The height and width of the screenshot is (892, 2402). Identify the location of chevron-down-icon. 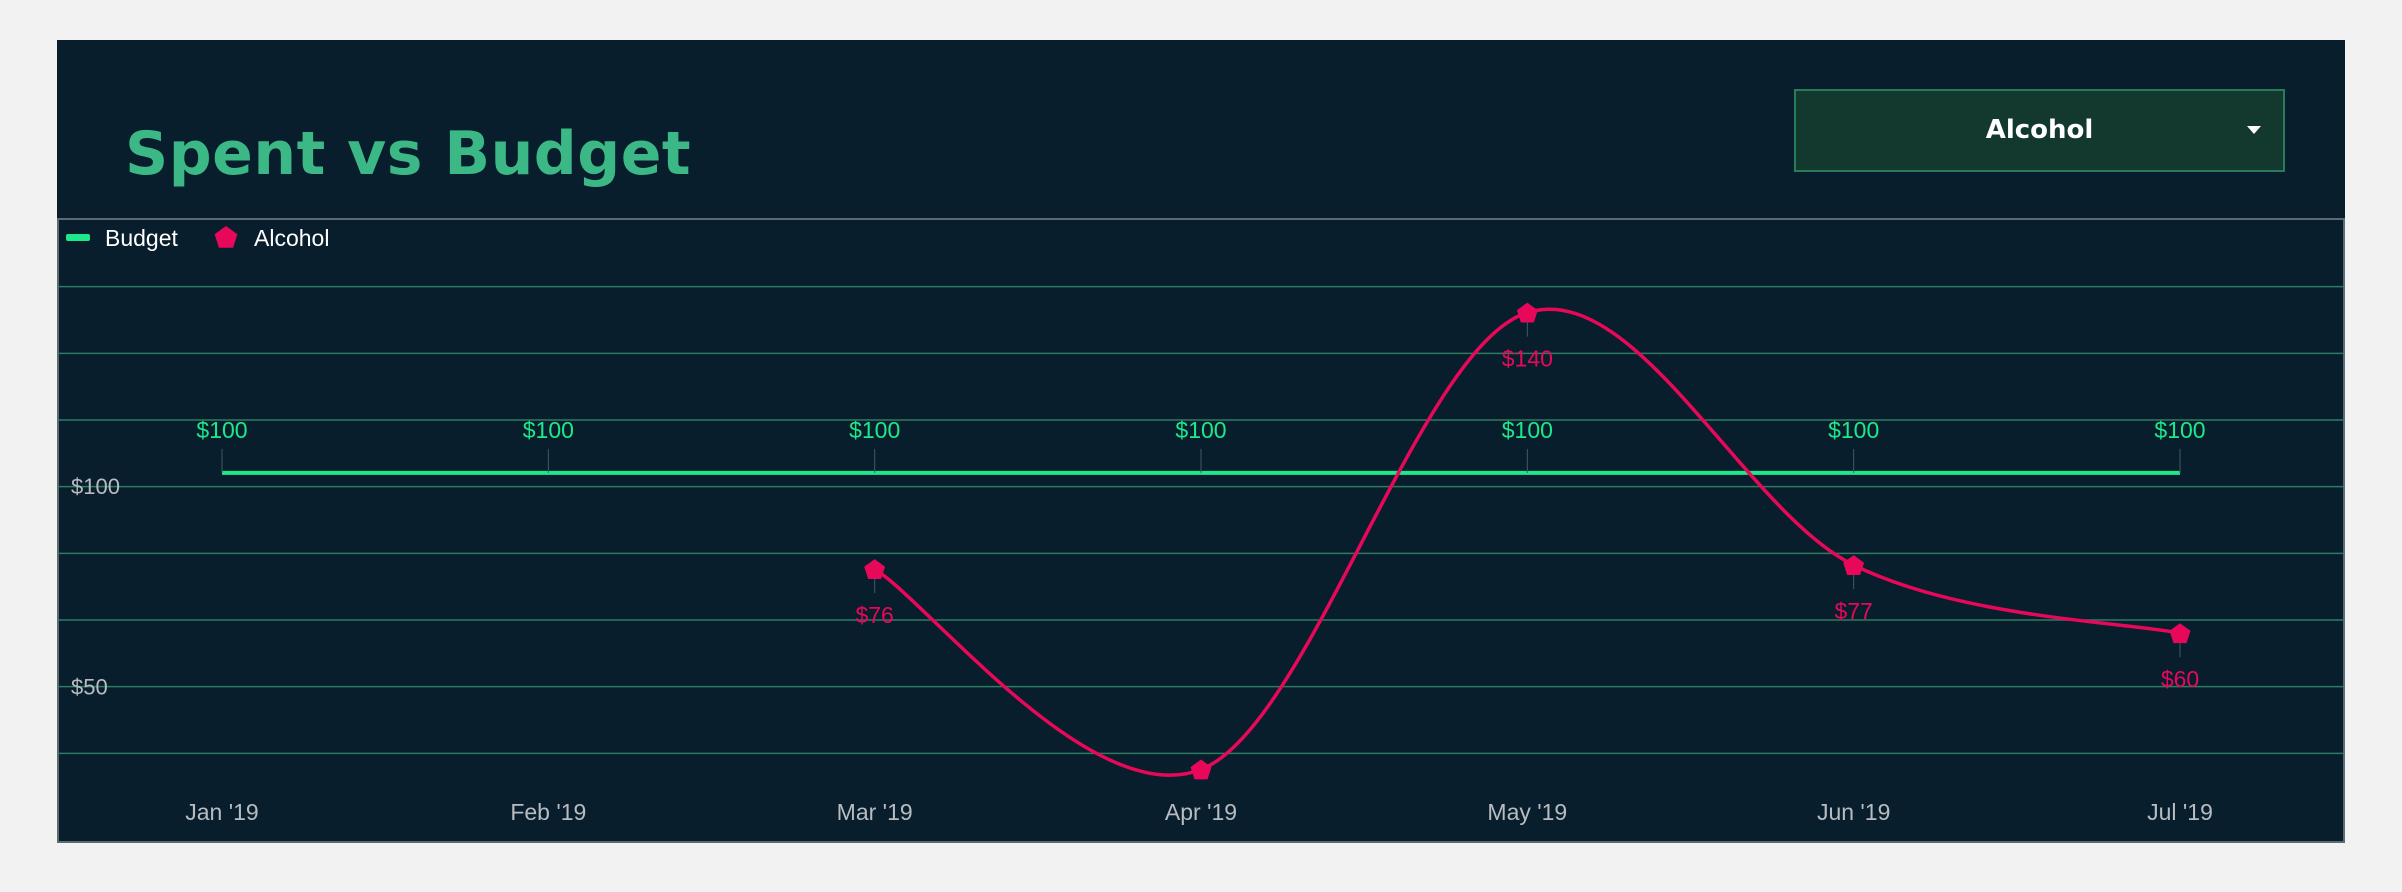
(2254, 130).